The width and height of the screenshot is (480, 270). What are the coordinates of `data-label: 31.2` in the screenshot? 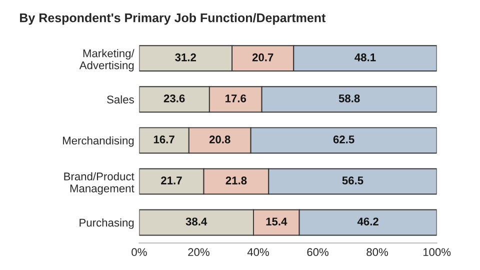 It's located at (185, 57).